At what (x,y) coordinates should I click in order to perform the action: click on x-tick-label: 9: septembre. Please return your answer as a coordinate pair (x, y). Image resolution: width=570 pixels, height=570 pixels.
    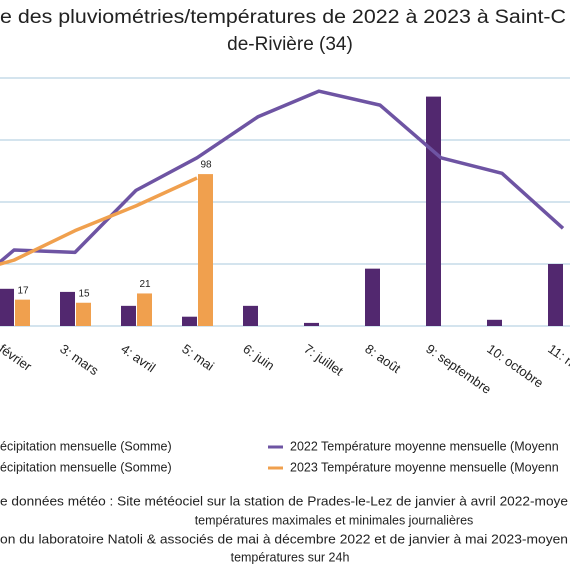
    Looking at the image, I should click on (458, 369).